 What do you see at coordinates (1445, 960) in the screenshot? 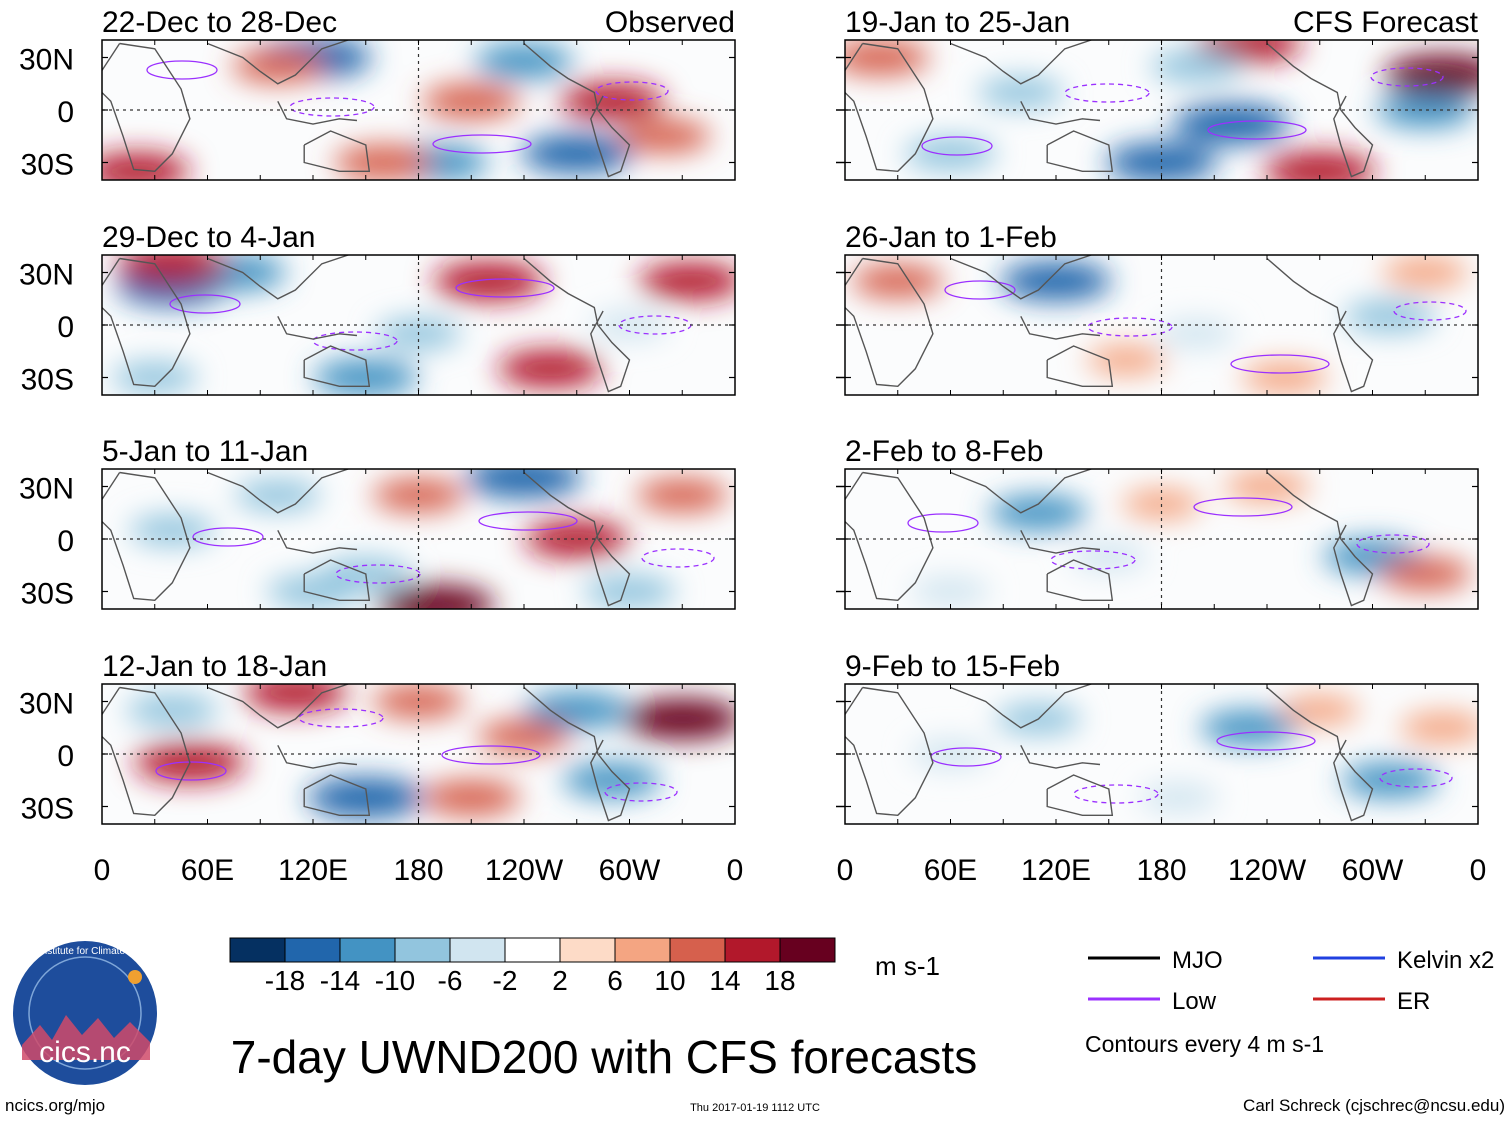
I see `legend-label: Kelvin x2` at bounding box center [1445, 960].